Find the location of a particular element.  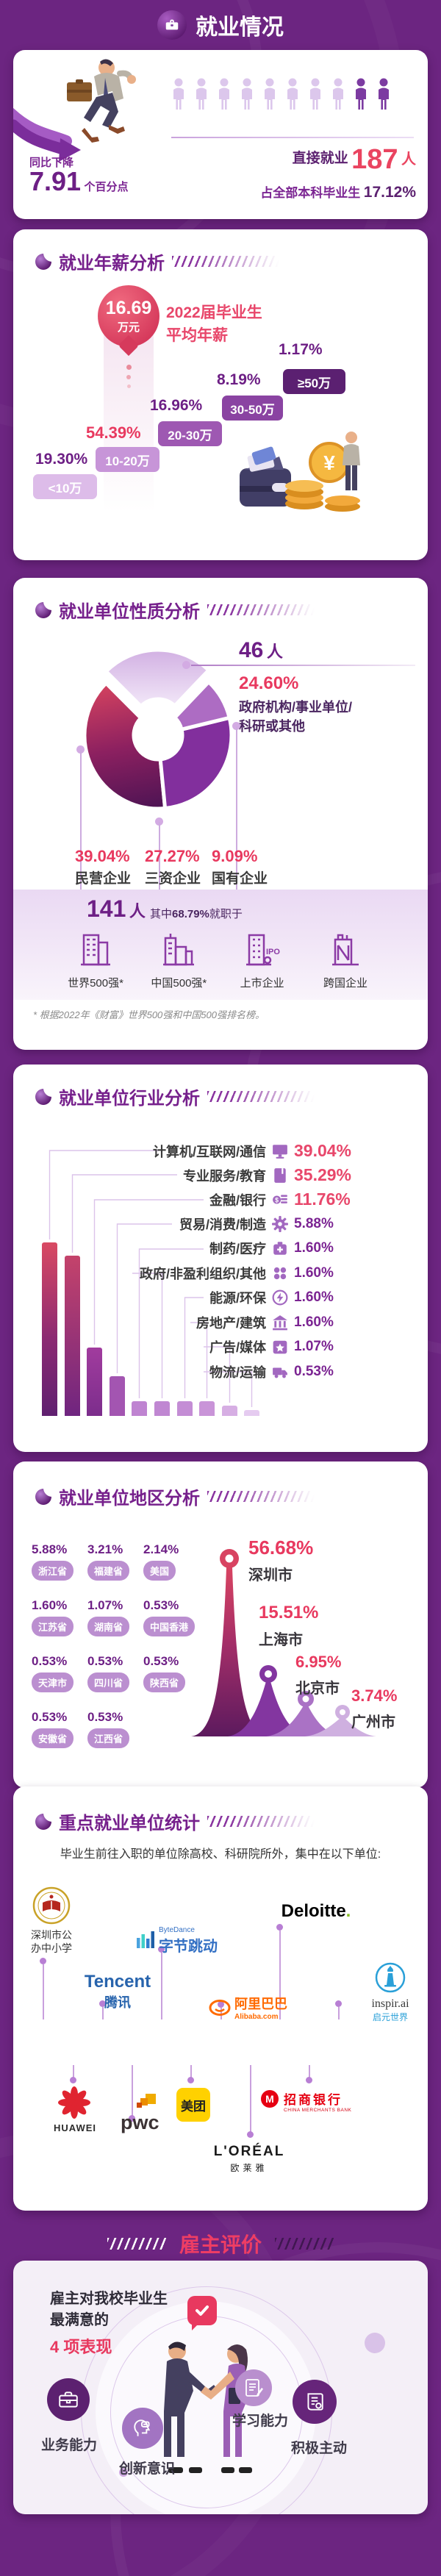

salary-step-20-30: 20-30万 is located at coordinates (190, 434).